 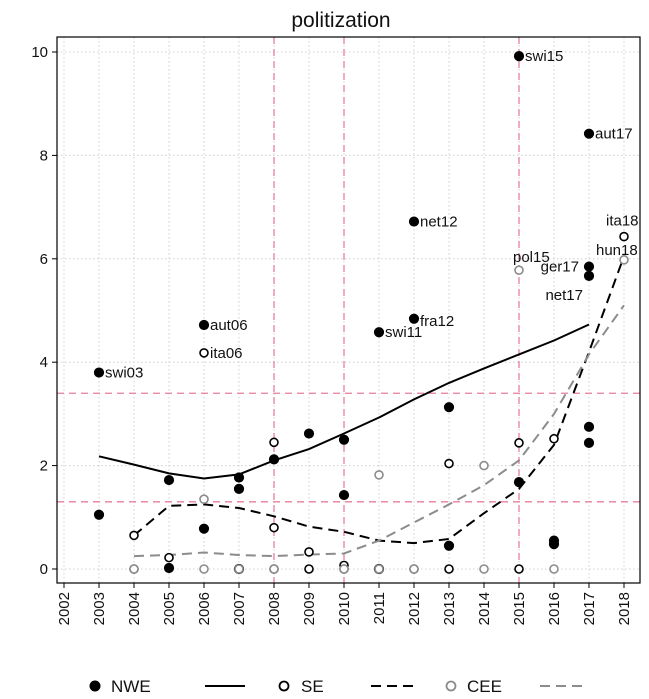 What do you see at coordinates (226, 353) in the screenshot?
I see `point-label-se: ita06` at bounding box center [226, 353].